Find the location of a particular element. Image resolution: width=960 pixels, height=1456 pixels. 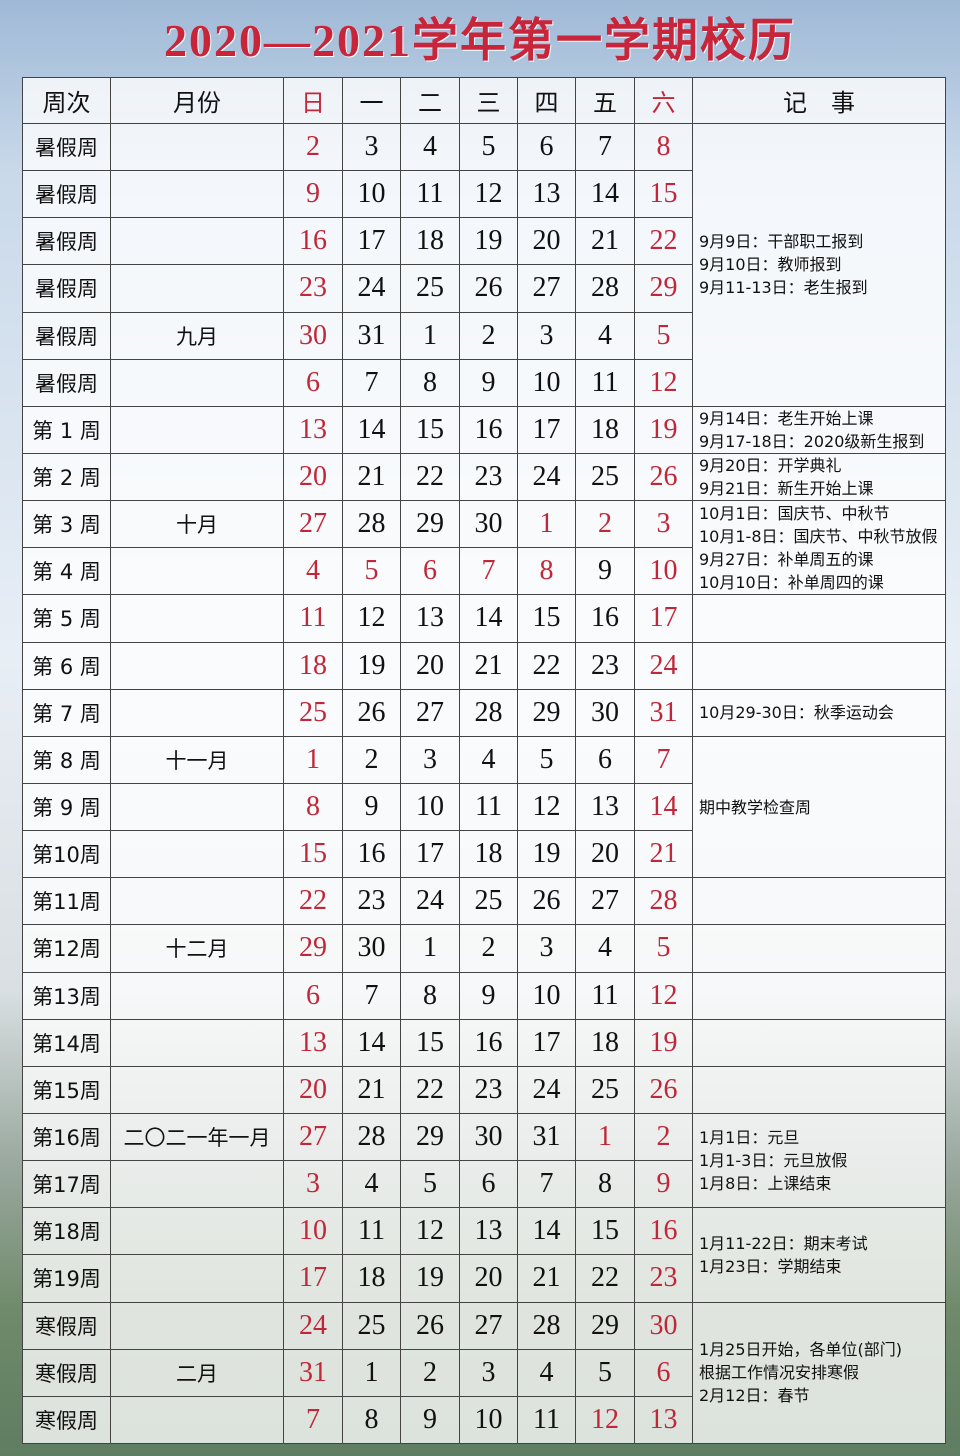

day: 6 is located at coordinates (313, 995).